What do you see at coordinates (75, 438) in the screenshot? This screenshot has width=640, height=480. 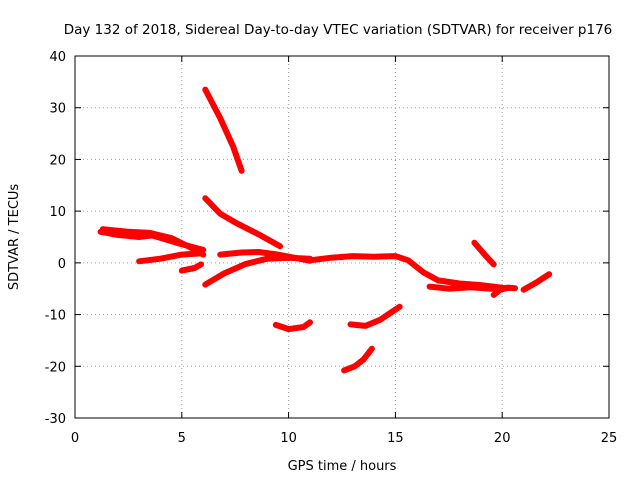 I see `x-tick-label: 0` at bounding box center [75, 438].